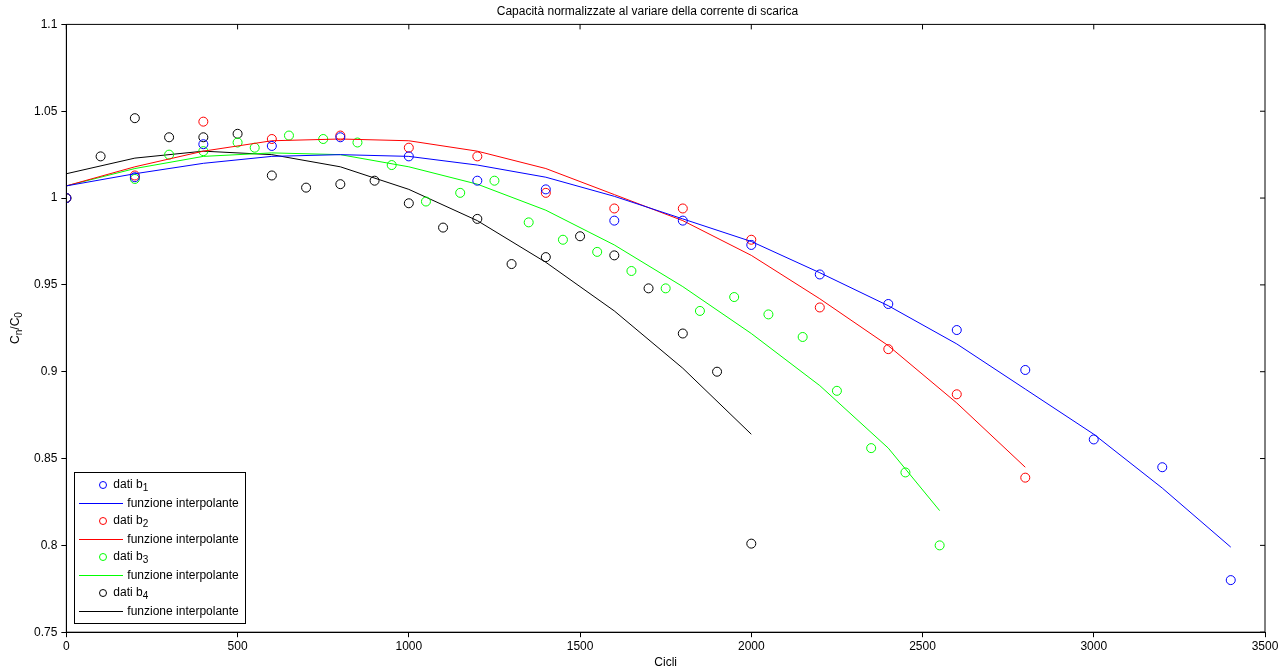 The height and width of the screenshot is (670, 1285). Describe the element at coordinates (46, 284) in the screenshot. I see `y-tick-label: 0.95` at that location.